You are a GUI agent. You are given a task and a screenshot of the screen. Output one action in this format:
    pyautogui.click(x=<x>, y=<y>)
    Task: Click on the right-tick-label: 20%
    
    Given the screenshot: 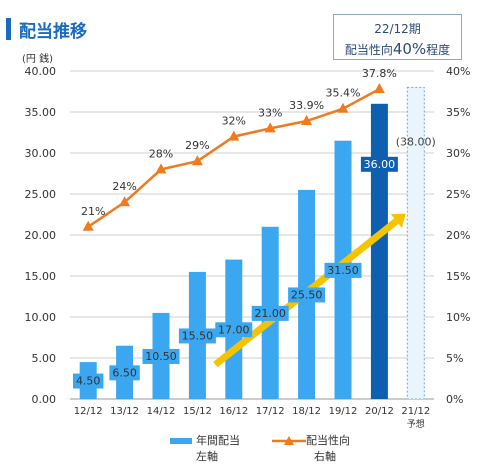 What is the action you would take?
    pyautogui.click(x=458, y=235)
    